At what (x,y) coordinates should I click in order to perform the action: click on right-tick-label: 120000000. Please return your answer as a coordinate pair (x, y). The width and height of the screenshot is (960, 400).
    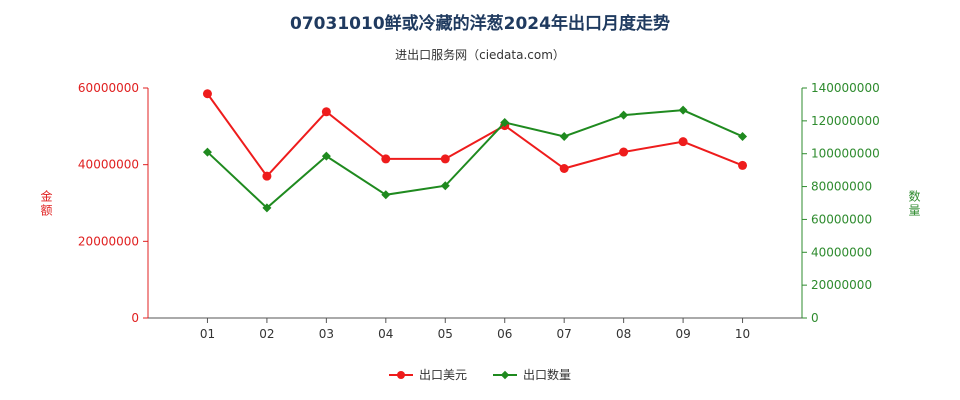
    Looking at the image, I should click on (845, 121).